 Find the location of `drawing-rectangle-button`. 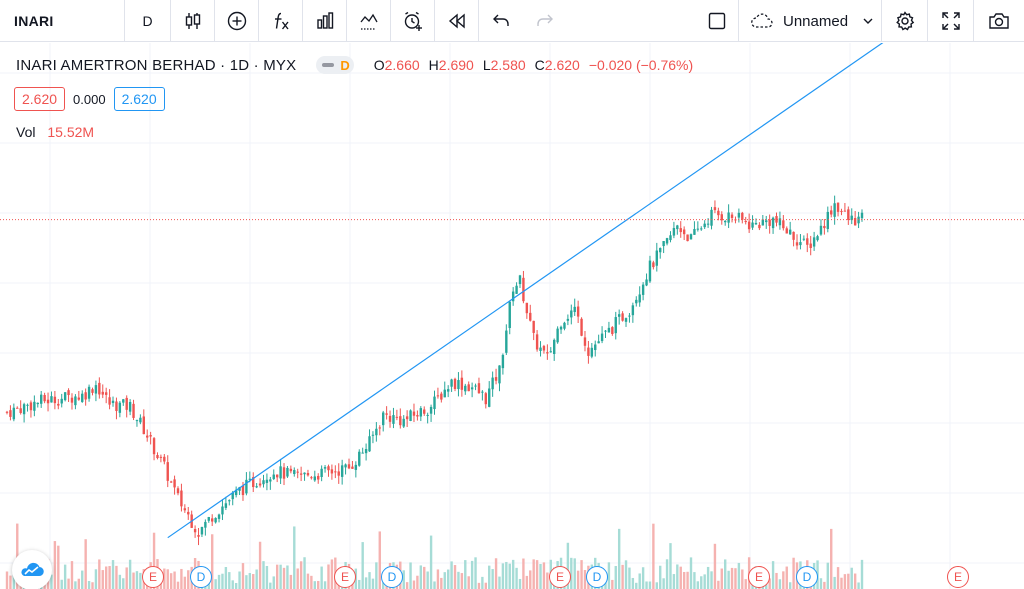

drawing-rectangle-button is located at coordinates (717, 21).